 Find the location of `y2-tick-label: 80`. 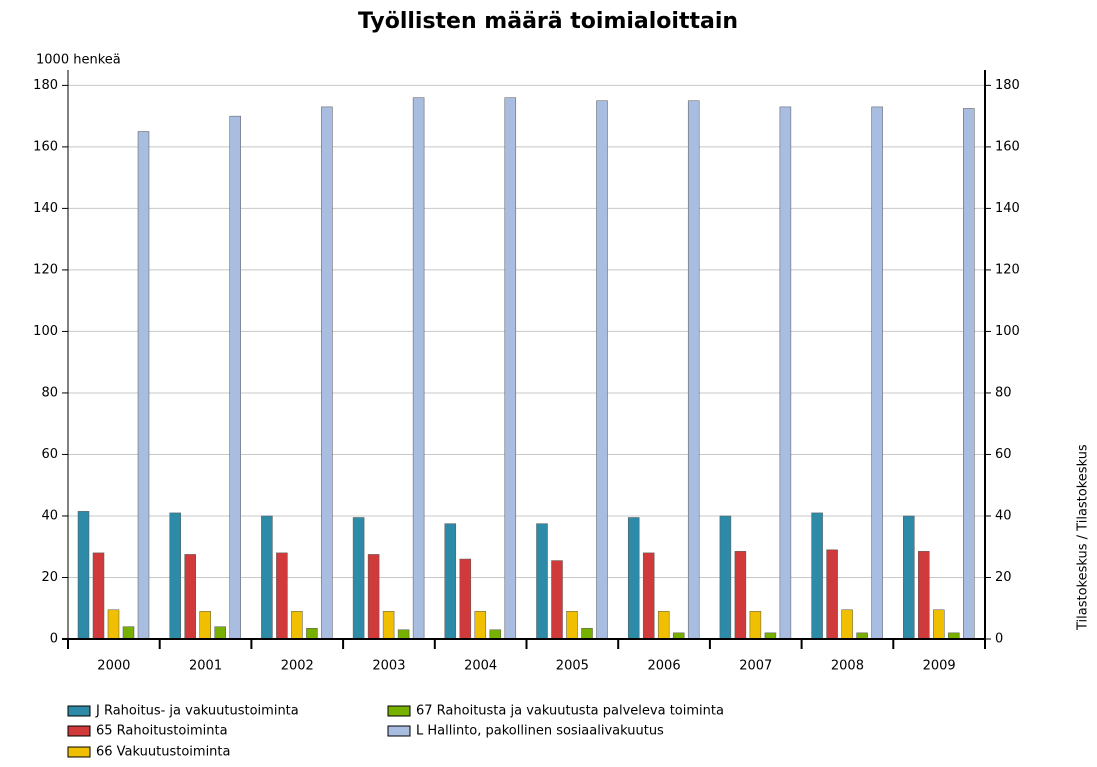

y2-tick-label: 80 is located at coordinates (1003, 392).